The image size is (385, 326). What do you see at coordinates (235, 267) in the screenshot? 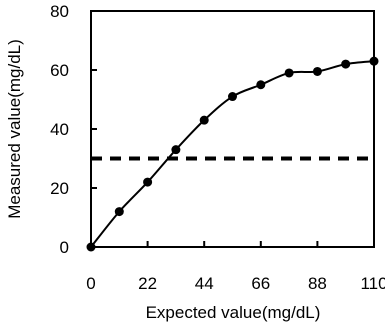
I see `x-axis-ticks: 0 22 44 66 88 110` at bounding box center [235, 267].